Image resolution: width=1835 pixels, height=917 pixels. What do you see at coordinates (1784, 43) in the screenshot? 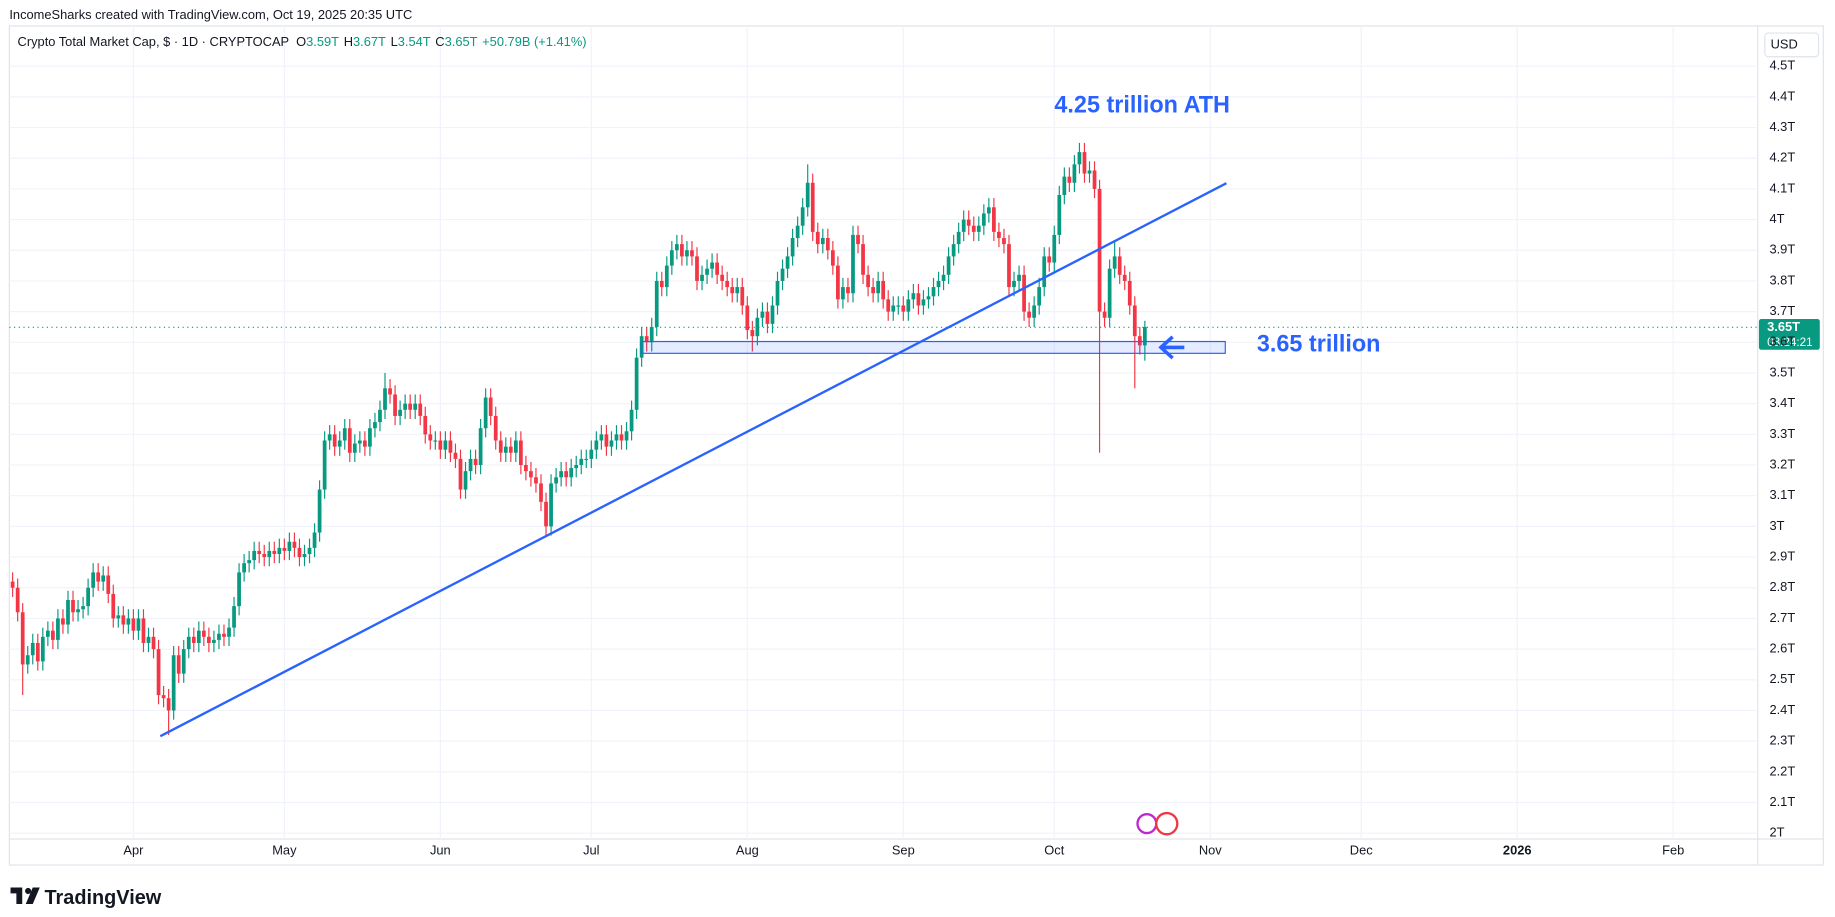
I see `currency: USD` at bounding box center [1784, 43].